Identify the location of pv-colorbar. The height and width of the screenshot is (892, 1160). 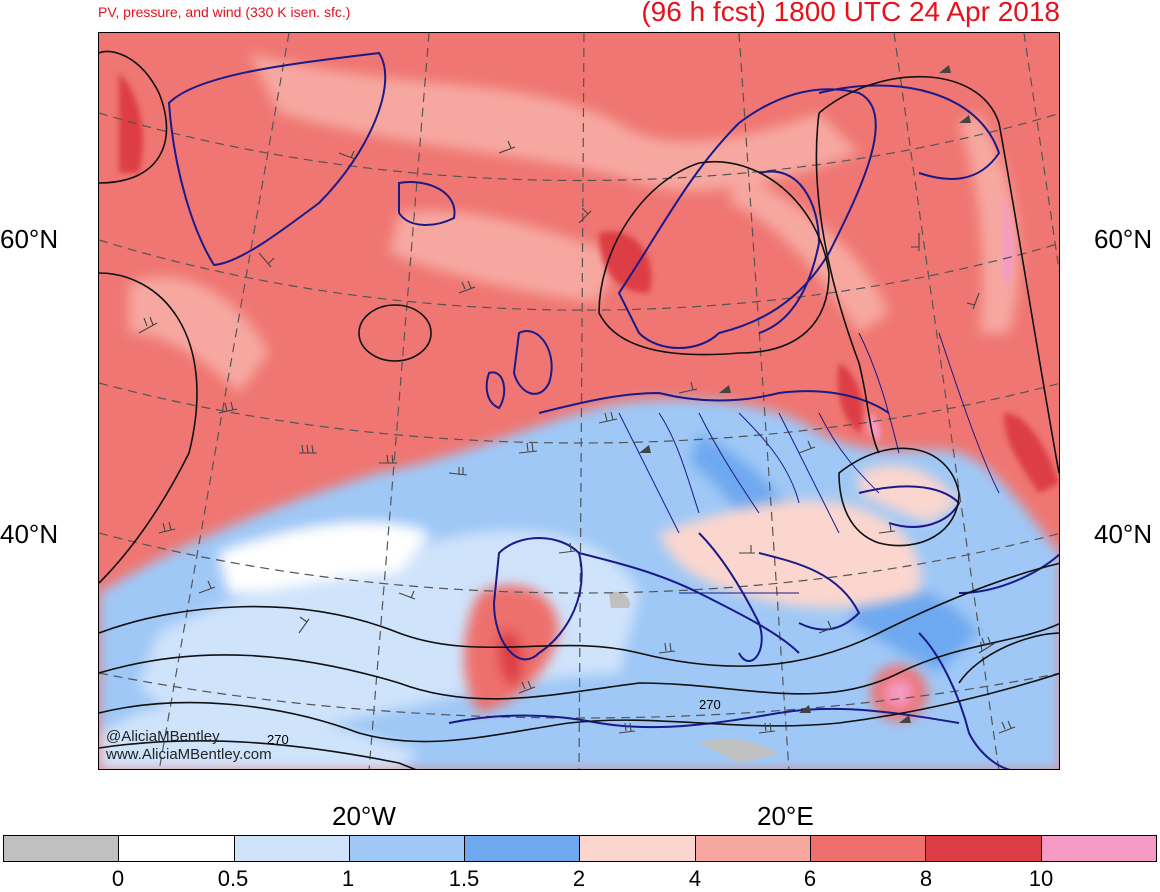
(580, 848).